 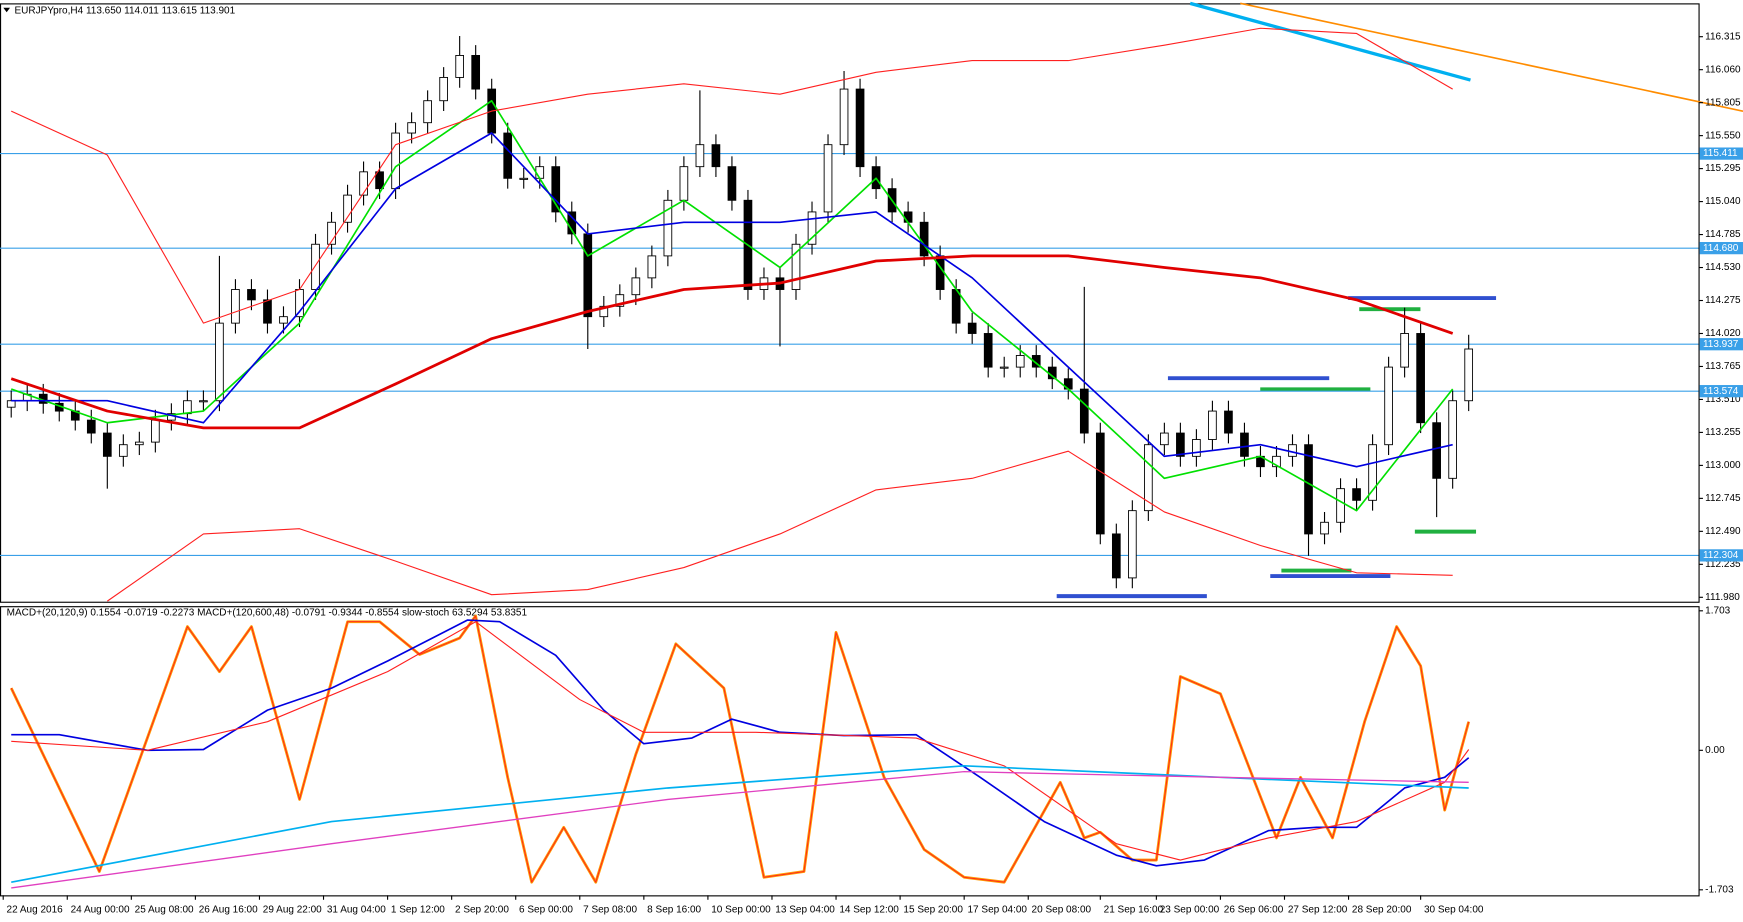 What do you see at coordinates (546, 909) in the screenshot?
I see `x-tick-label: 6 Sep 00:00` at bounding box center [546, 909].